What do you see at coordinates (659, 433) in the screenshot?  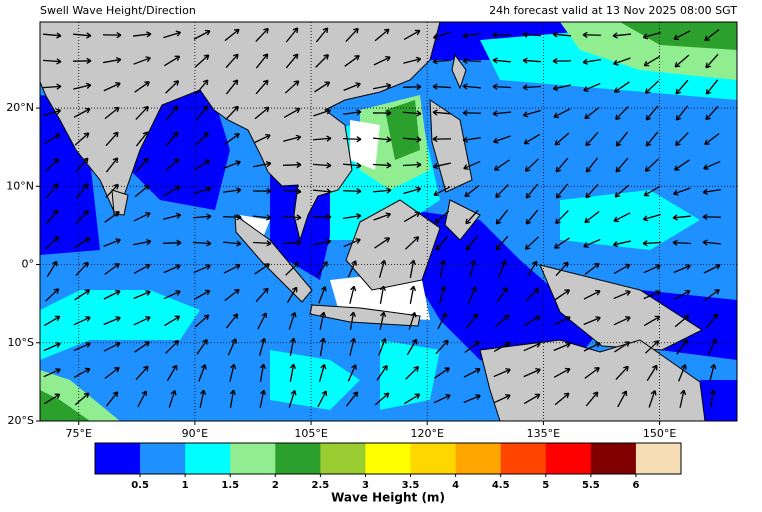 I see `x-tick-label: 150°E` at bounding box center [659, 433].